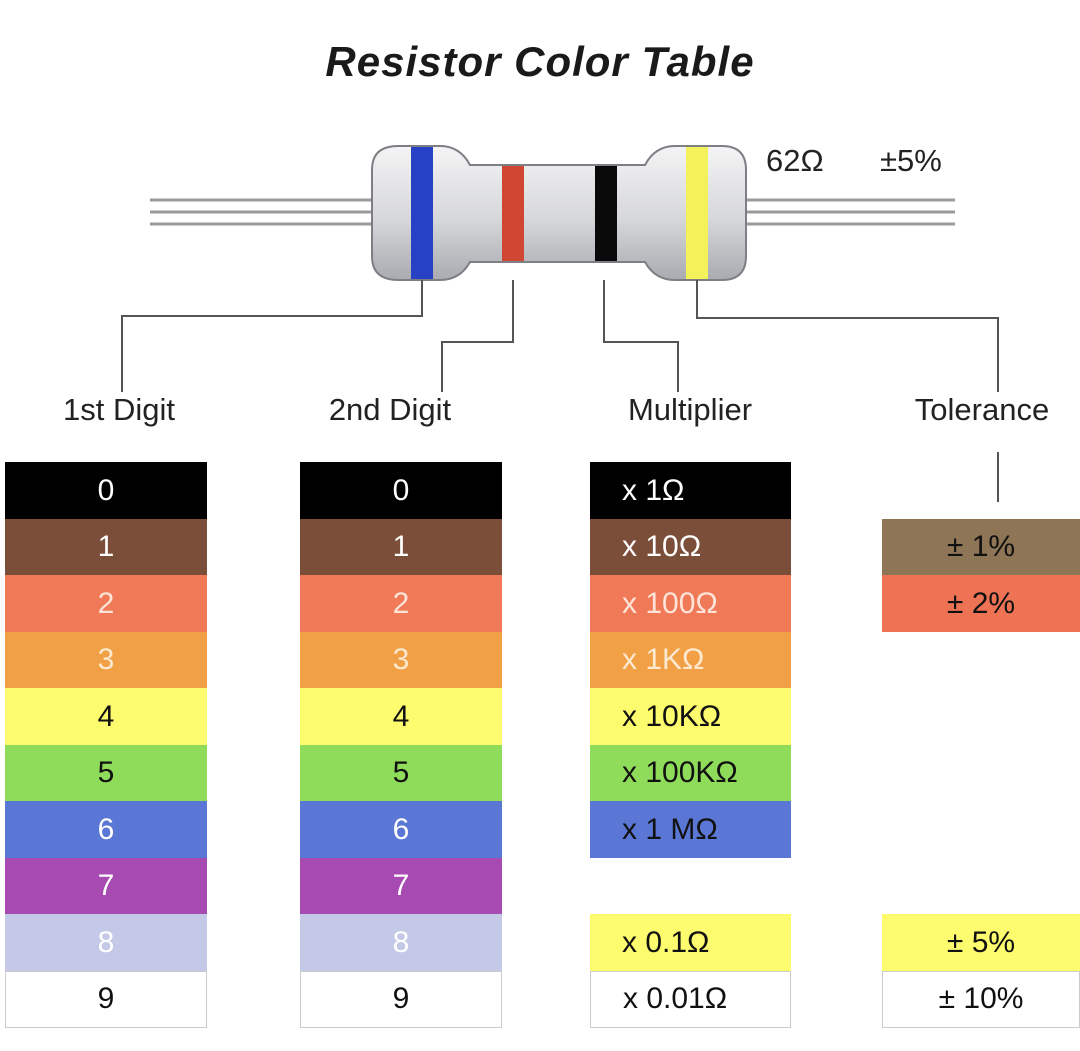 The width and height of the screenshot is (1080, 1051). What do you see at coordinates (106, 829) in the screenshot?
I see `first-digit-cell-6: 6` at bounding box center [106, 829].